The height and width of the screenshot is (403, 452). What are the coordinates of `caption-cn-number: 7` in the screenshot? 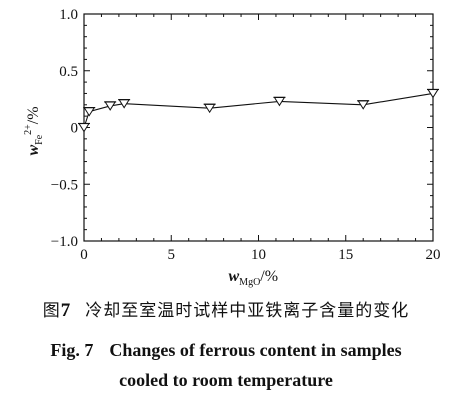 It's located at (66, 310).